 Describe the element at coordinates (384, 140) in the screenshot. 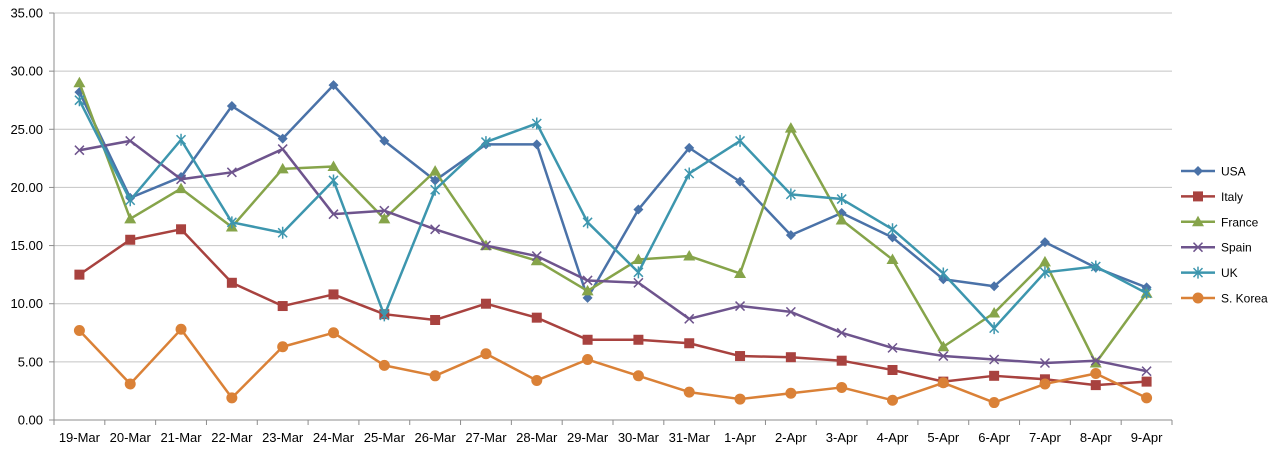

I see `data-point-usa-25-mar` at that location.